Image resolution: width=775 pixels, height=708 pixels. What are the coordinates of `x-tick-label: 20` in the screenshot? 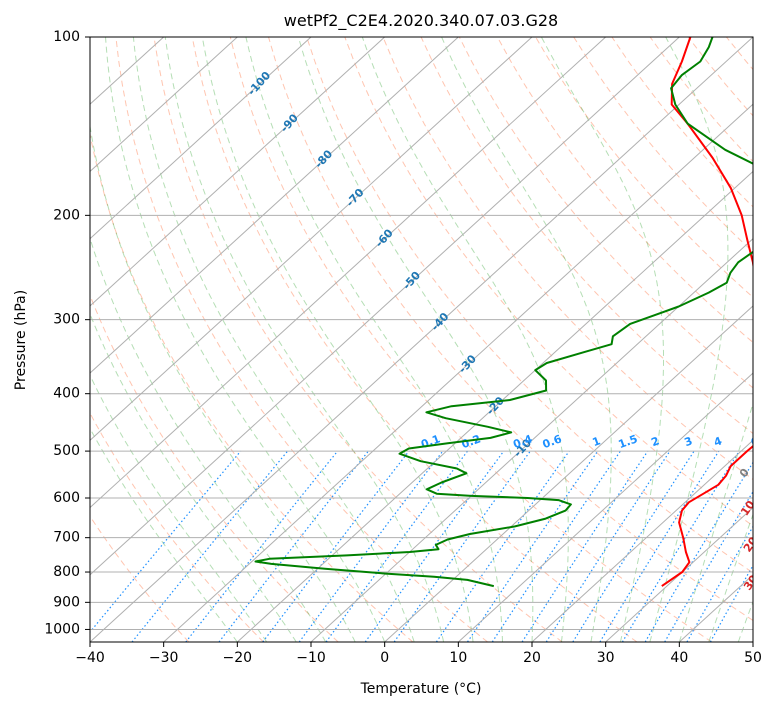 It's located at (532, 658).